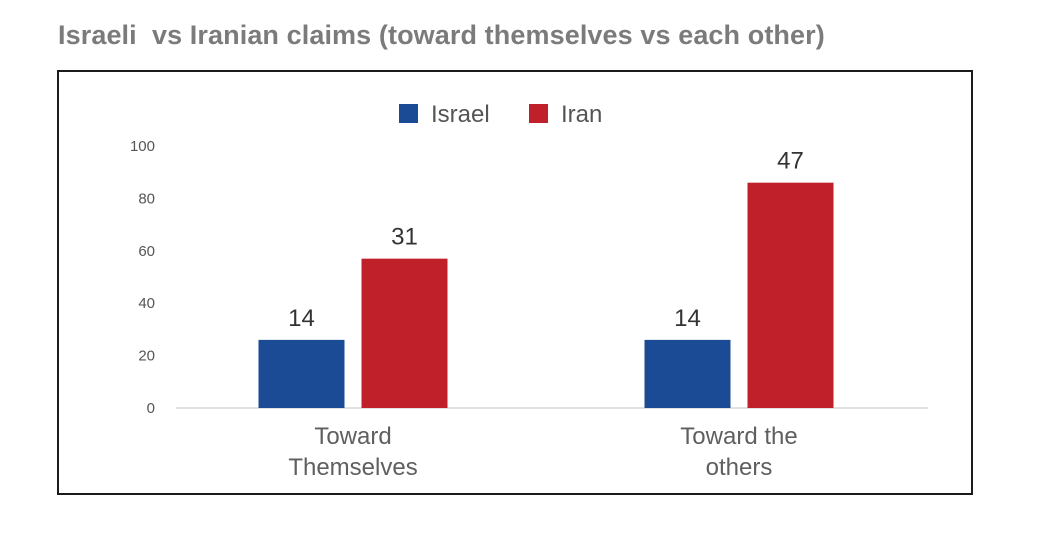 The height and width of the screenshot is (555, 1046). I want to click on y-tick-label: 60, so click(146, 251).